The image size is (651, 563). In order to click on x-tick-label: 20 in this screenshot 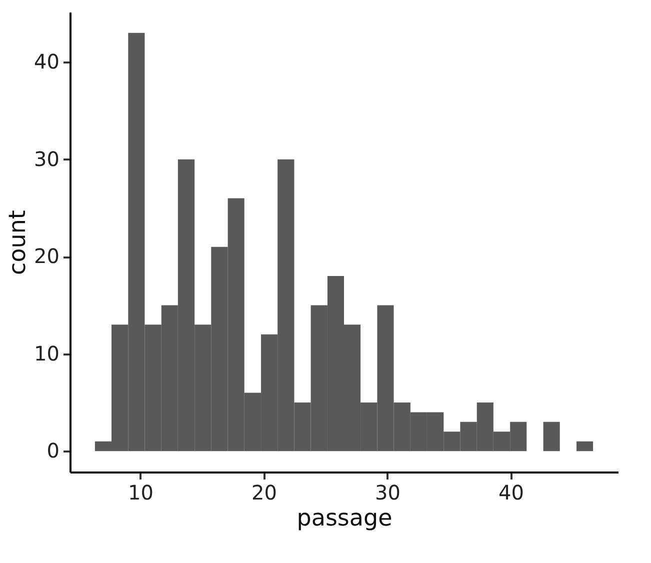, I will do `click(264, 492)`.